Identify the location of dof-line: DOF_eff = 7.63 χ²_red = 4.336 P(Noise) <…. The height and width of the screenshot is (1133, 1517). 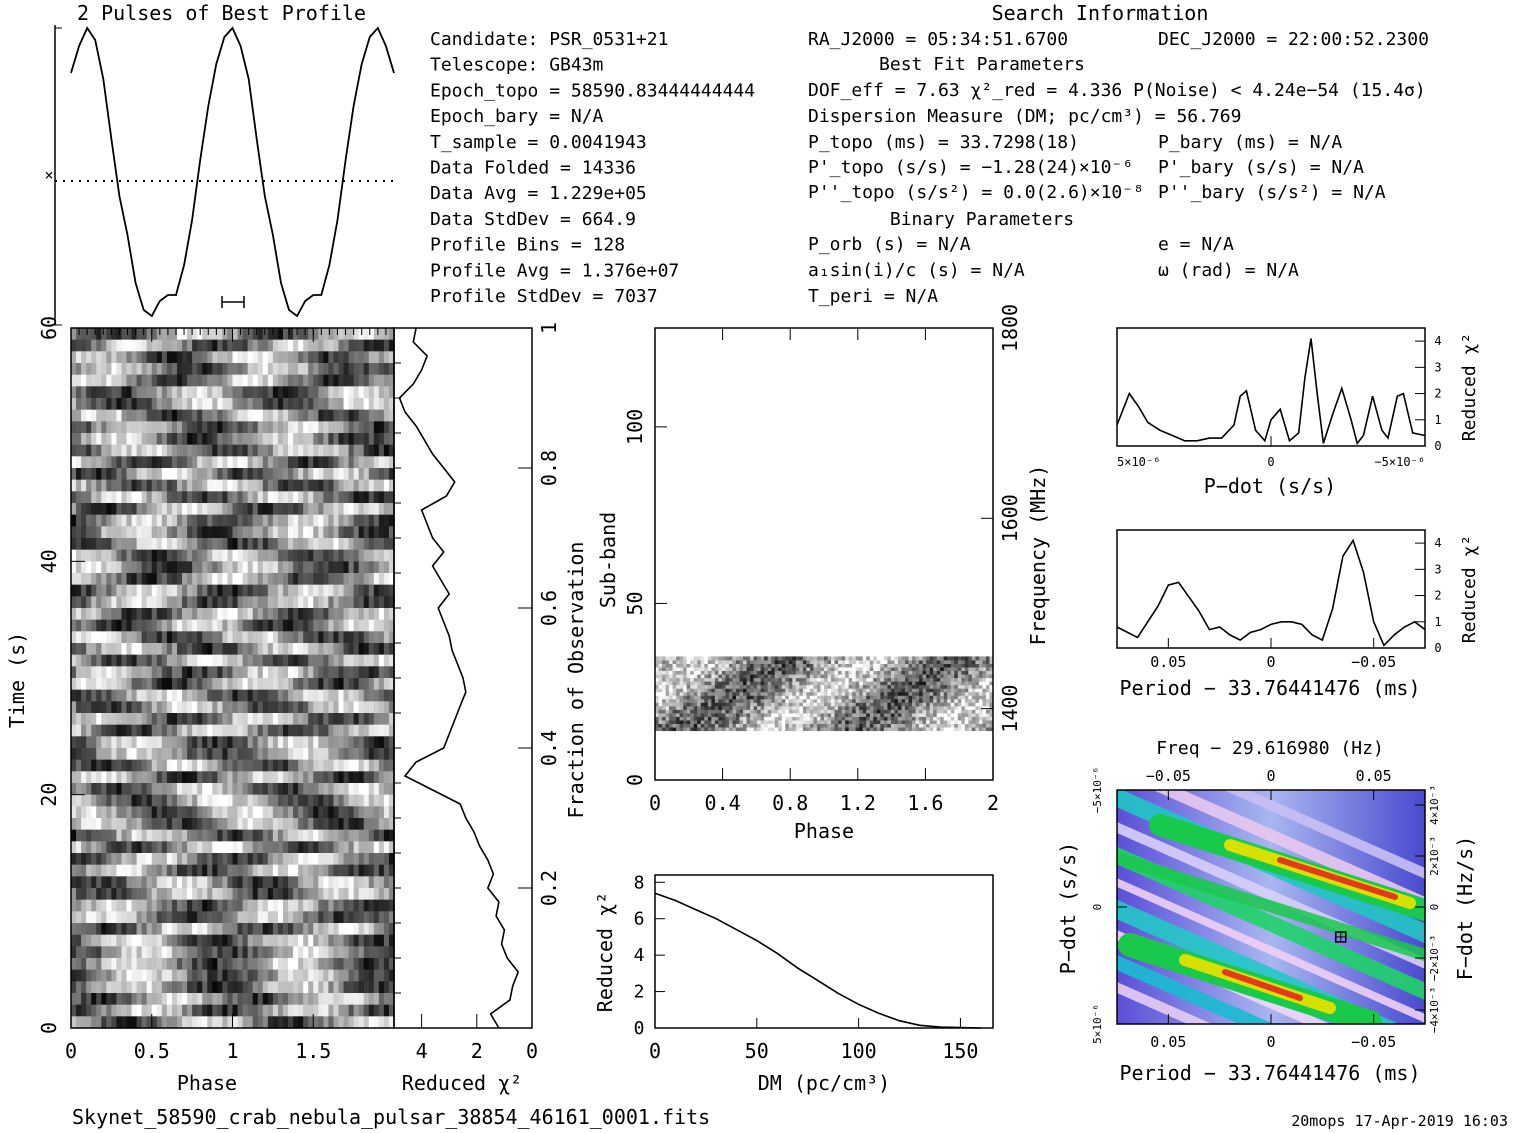
(1117, 90).